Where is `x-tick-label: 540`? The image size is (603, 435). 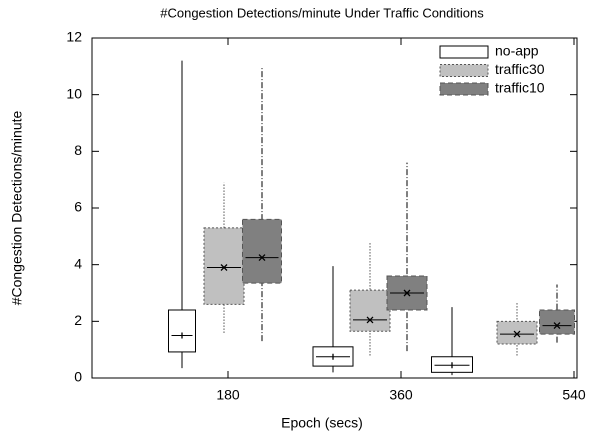
x-tick-label: 540 is located at coordinates (574, 395).